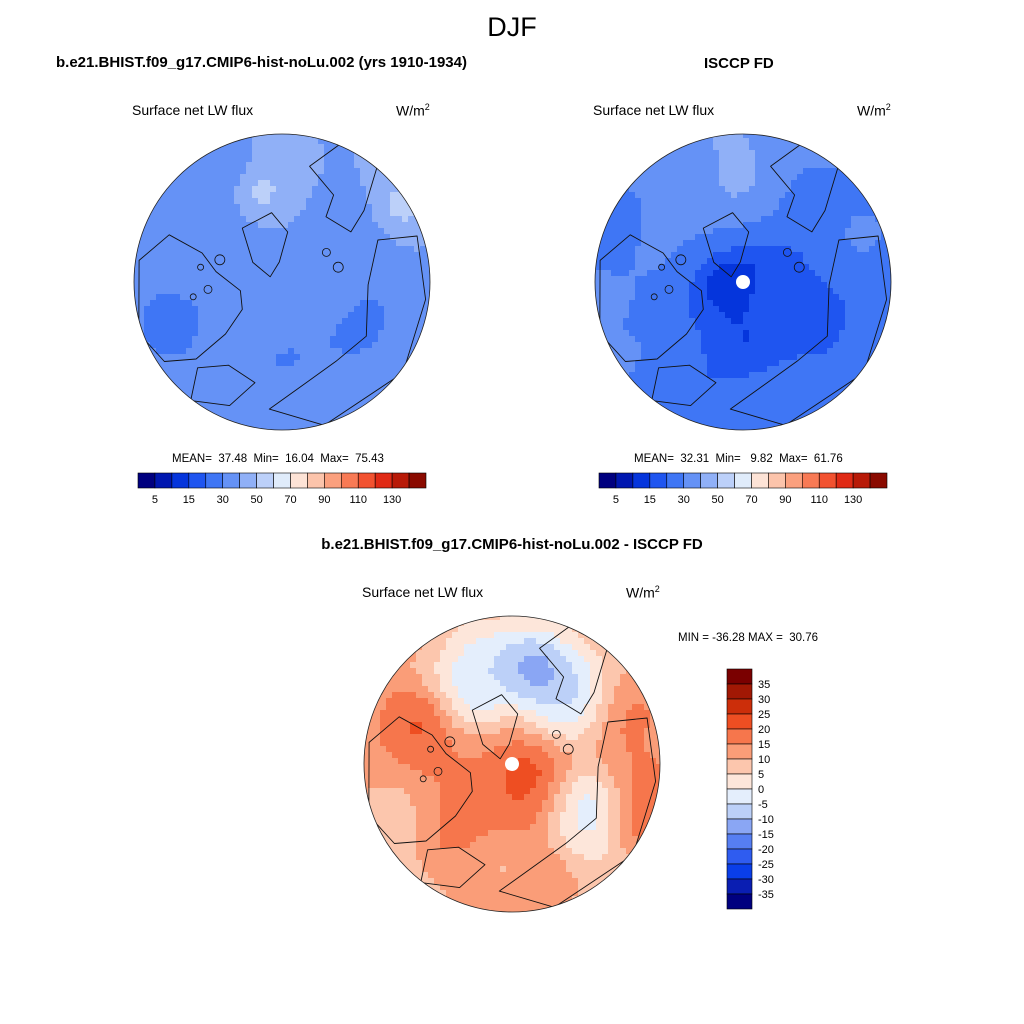 The width and height of the screenshot is (1024, 1024). Describe the element at coordinates (512, 27) in the screenshot. I see `figure-title: DJF` at that location.